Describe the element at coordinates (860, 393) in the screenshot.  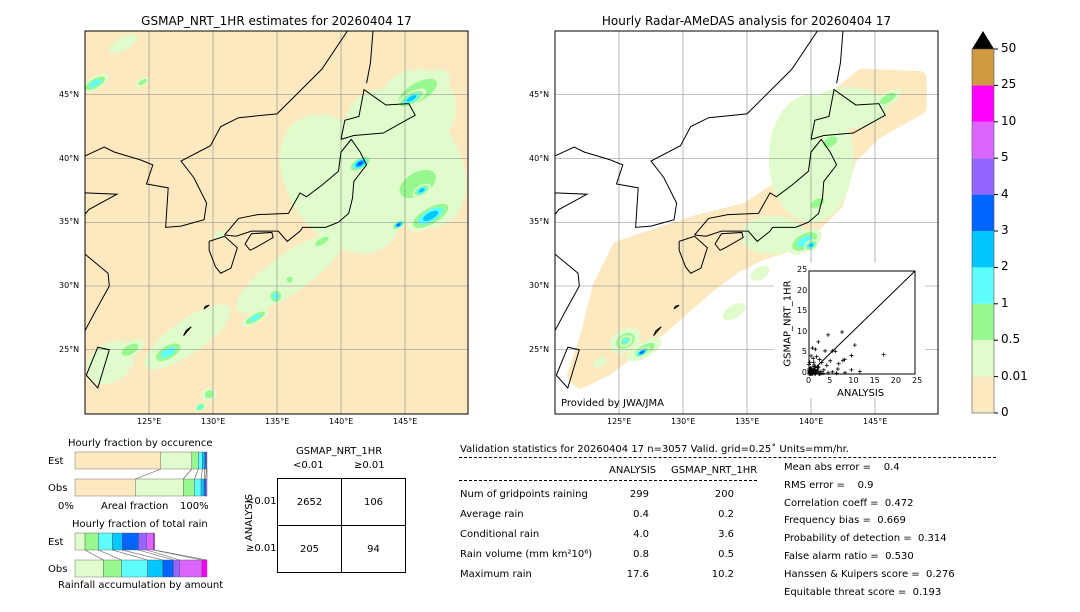
I see `scatter-xlabel: ANALYSIS` at that location.